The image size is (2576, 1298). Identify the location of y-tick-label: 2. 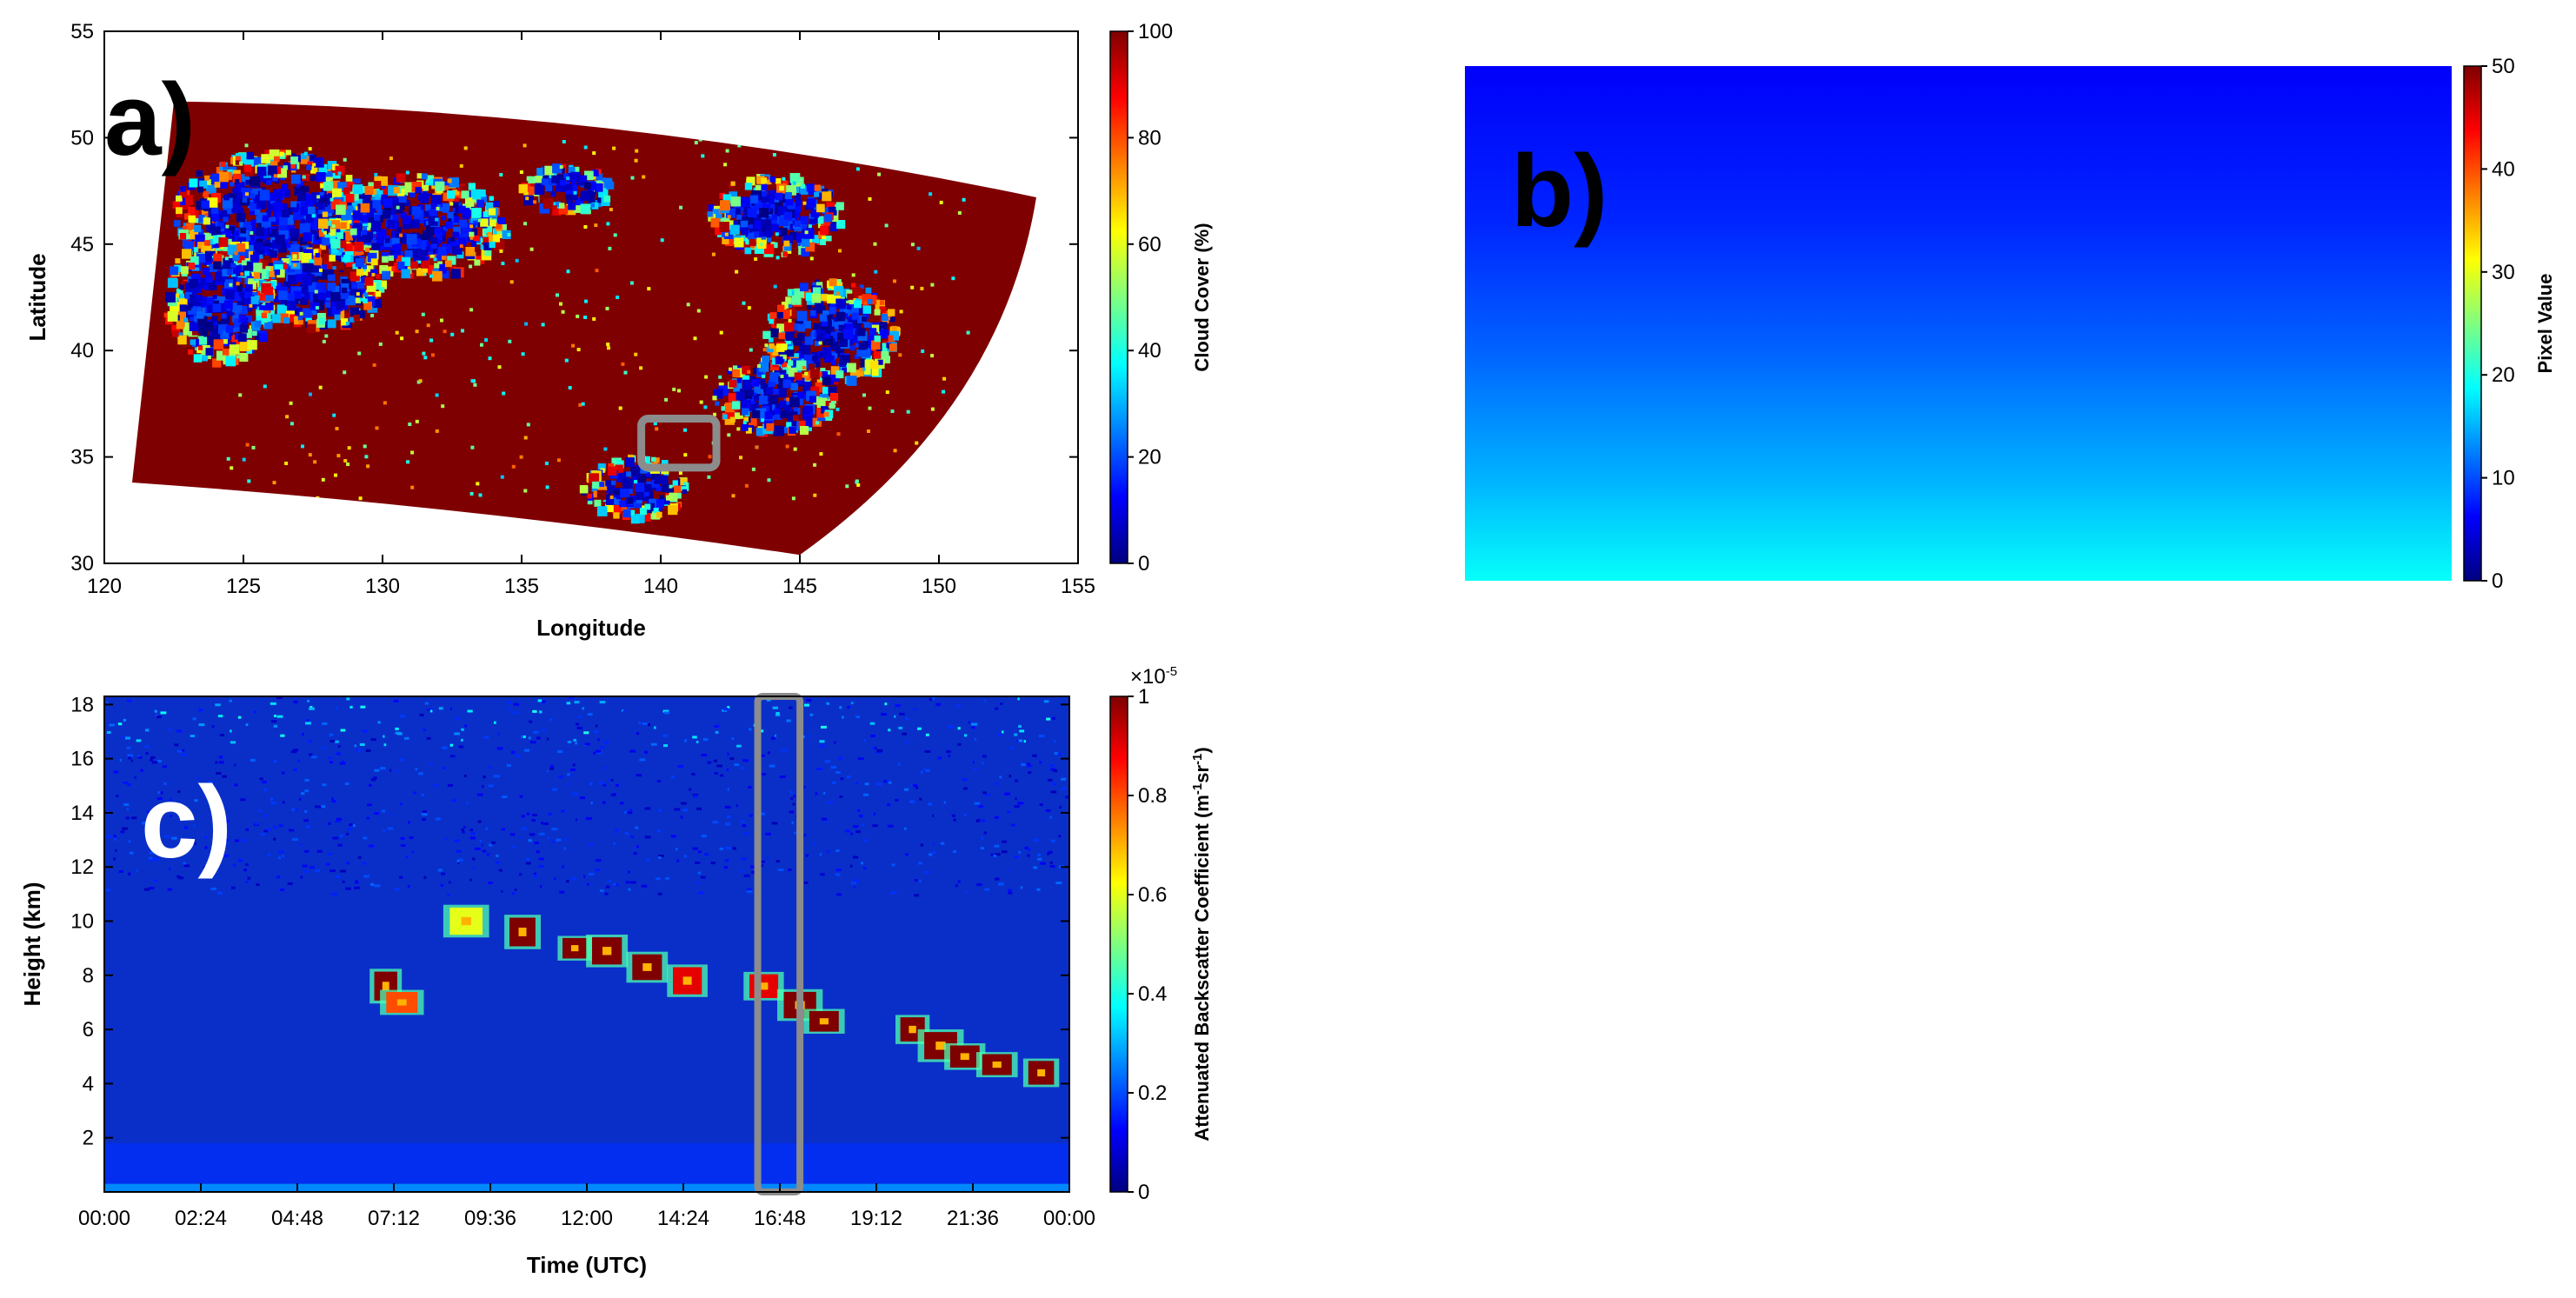
(88, 1138).